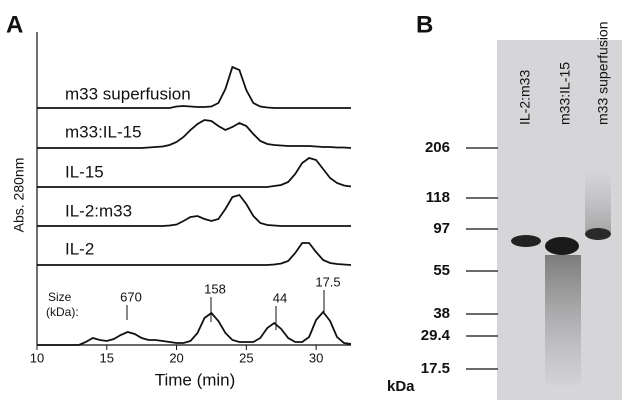 Image resolution: width=629 pixels, height=404 pixels. I want to click on peak-label: 17.5, so click(327, 281).